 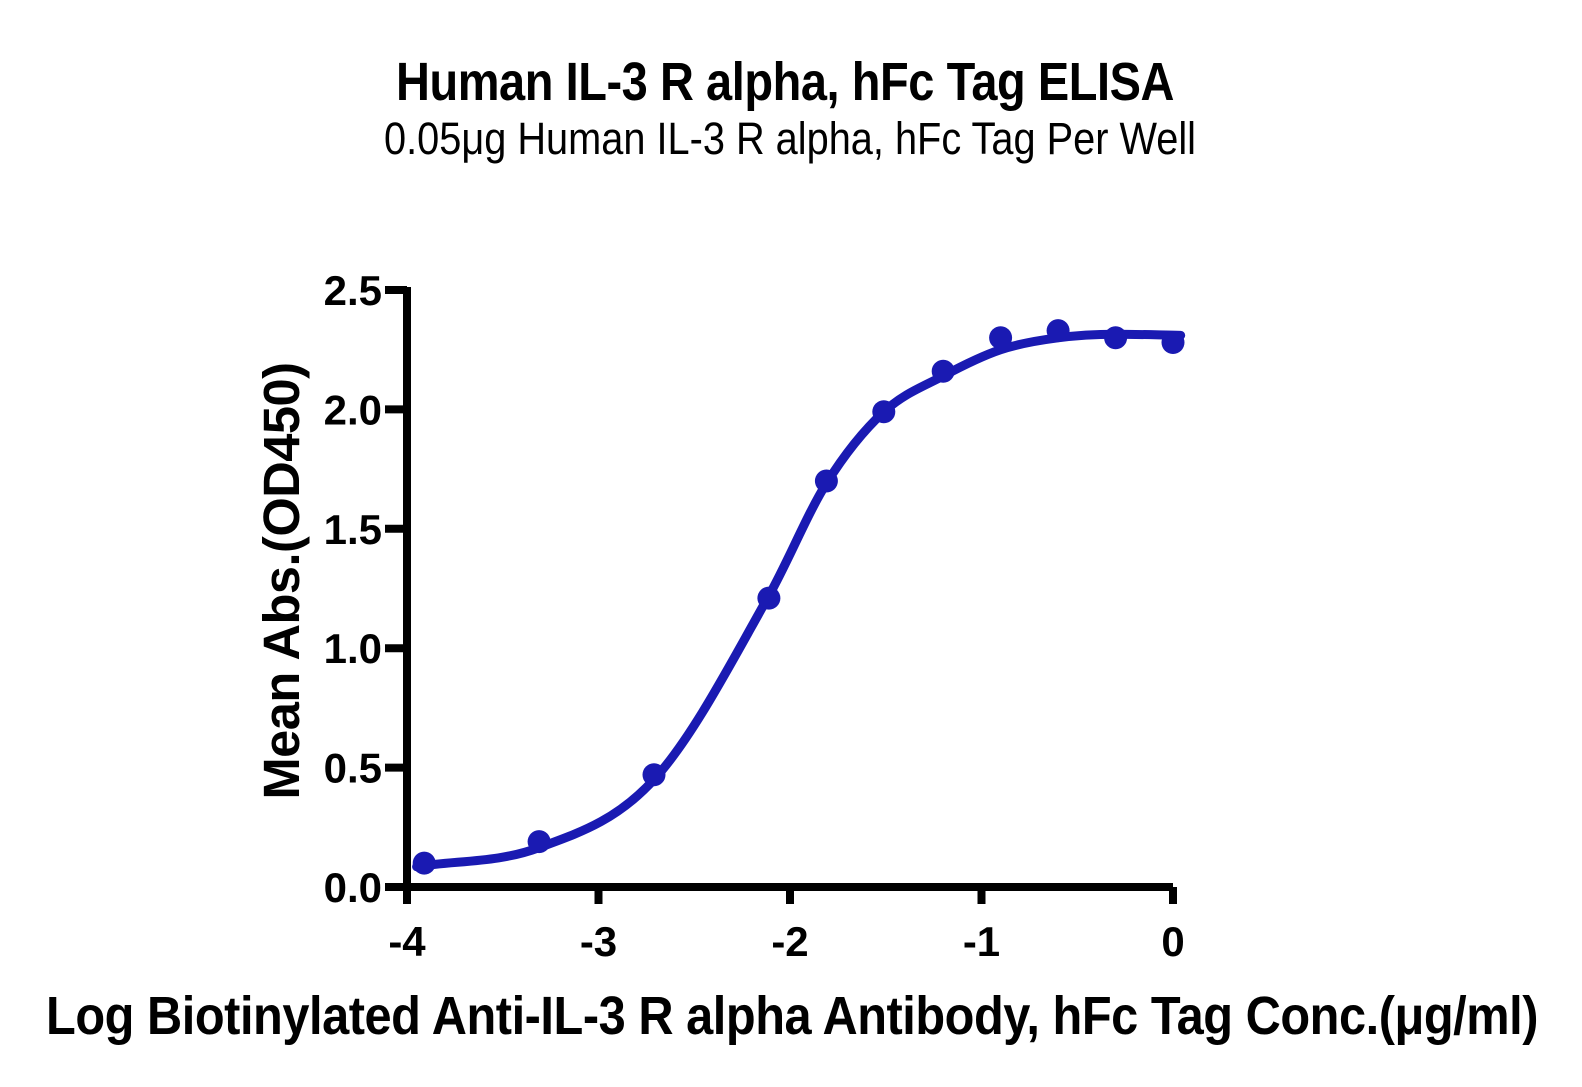 I want to click on x-axis-ticks: -4 -3 -2 -1 0, so click(x=786, y=926).